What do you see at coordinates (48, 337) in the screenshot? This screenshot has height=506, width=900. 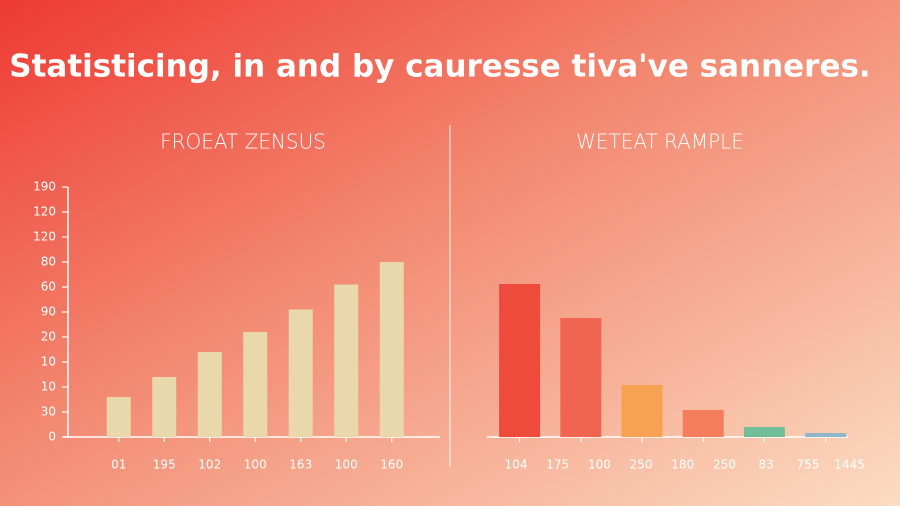 I see `y-tick-label: 20` at bounding box center [48, 337].